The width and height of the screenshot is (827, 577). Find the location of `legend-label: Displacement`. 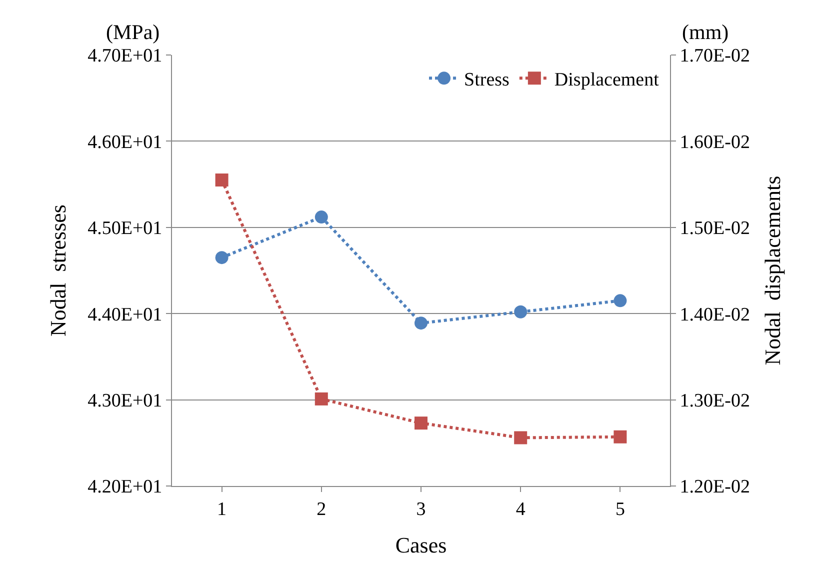

legend-label: Displacement is located at coordinates (607, 80).